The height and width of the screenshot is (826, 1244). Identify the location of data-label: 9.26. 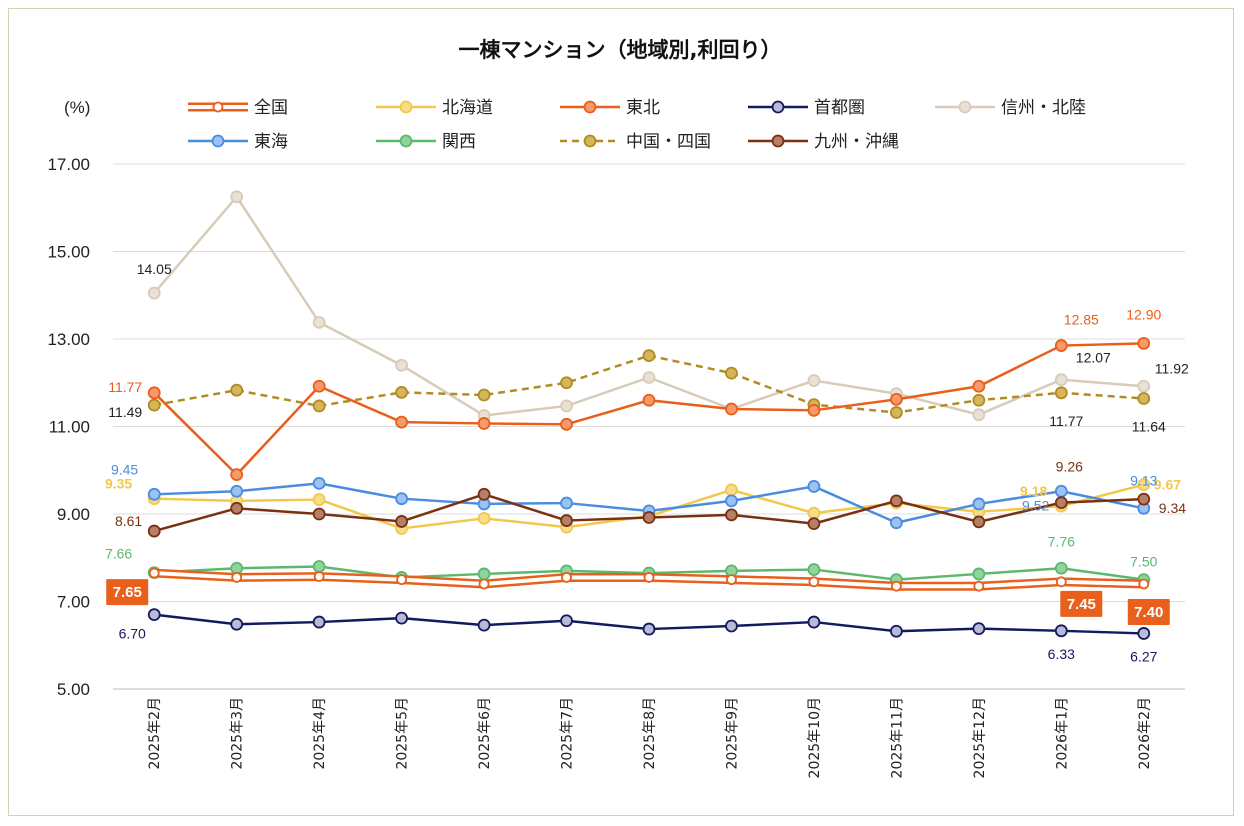
(1069, 467).